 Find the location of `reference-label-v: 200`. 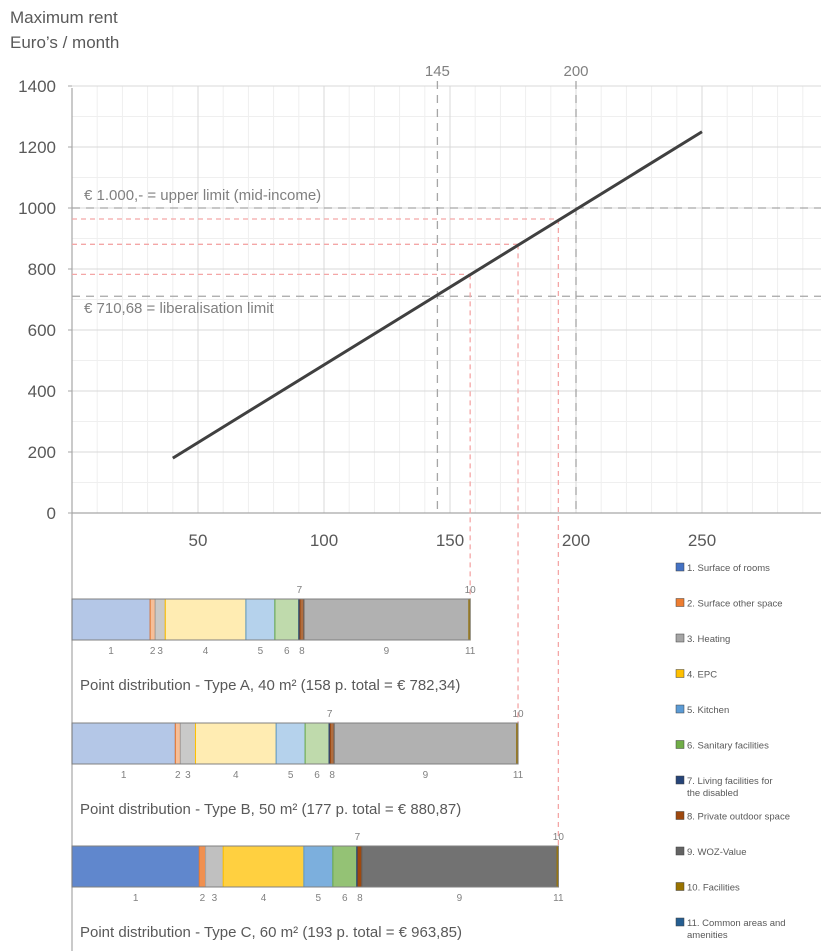

reference-label-v: 200 is located at coordinates (575, 71).